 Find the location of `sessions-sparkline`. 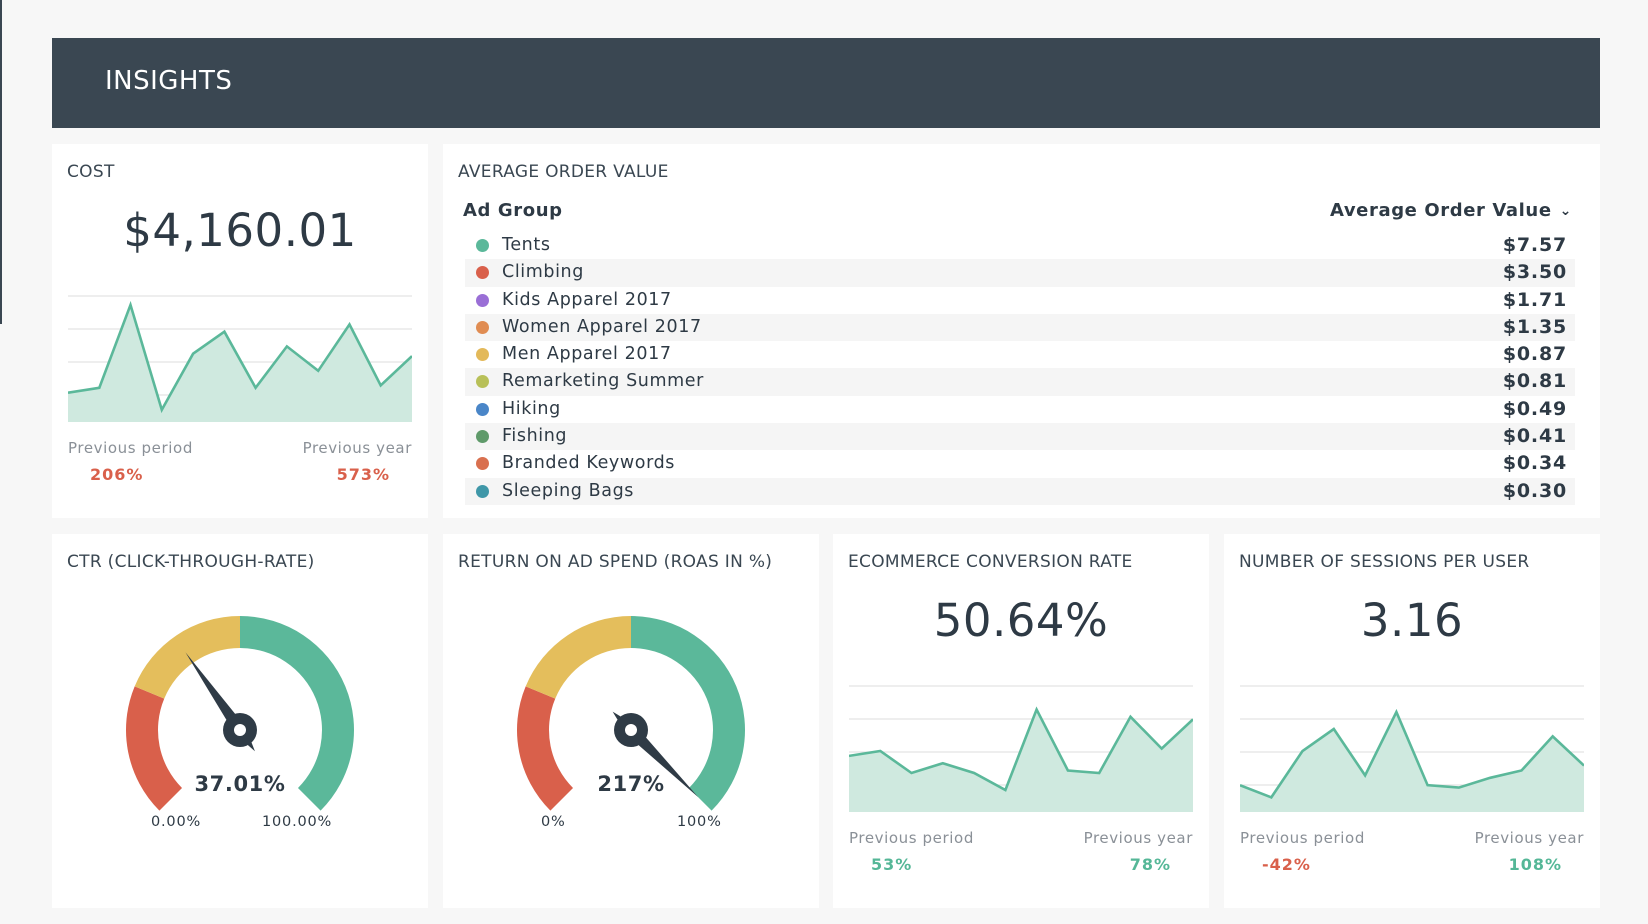

sessions-sparkline is located at coordinates (1412, 748).